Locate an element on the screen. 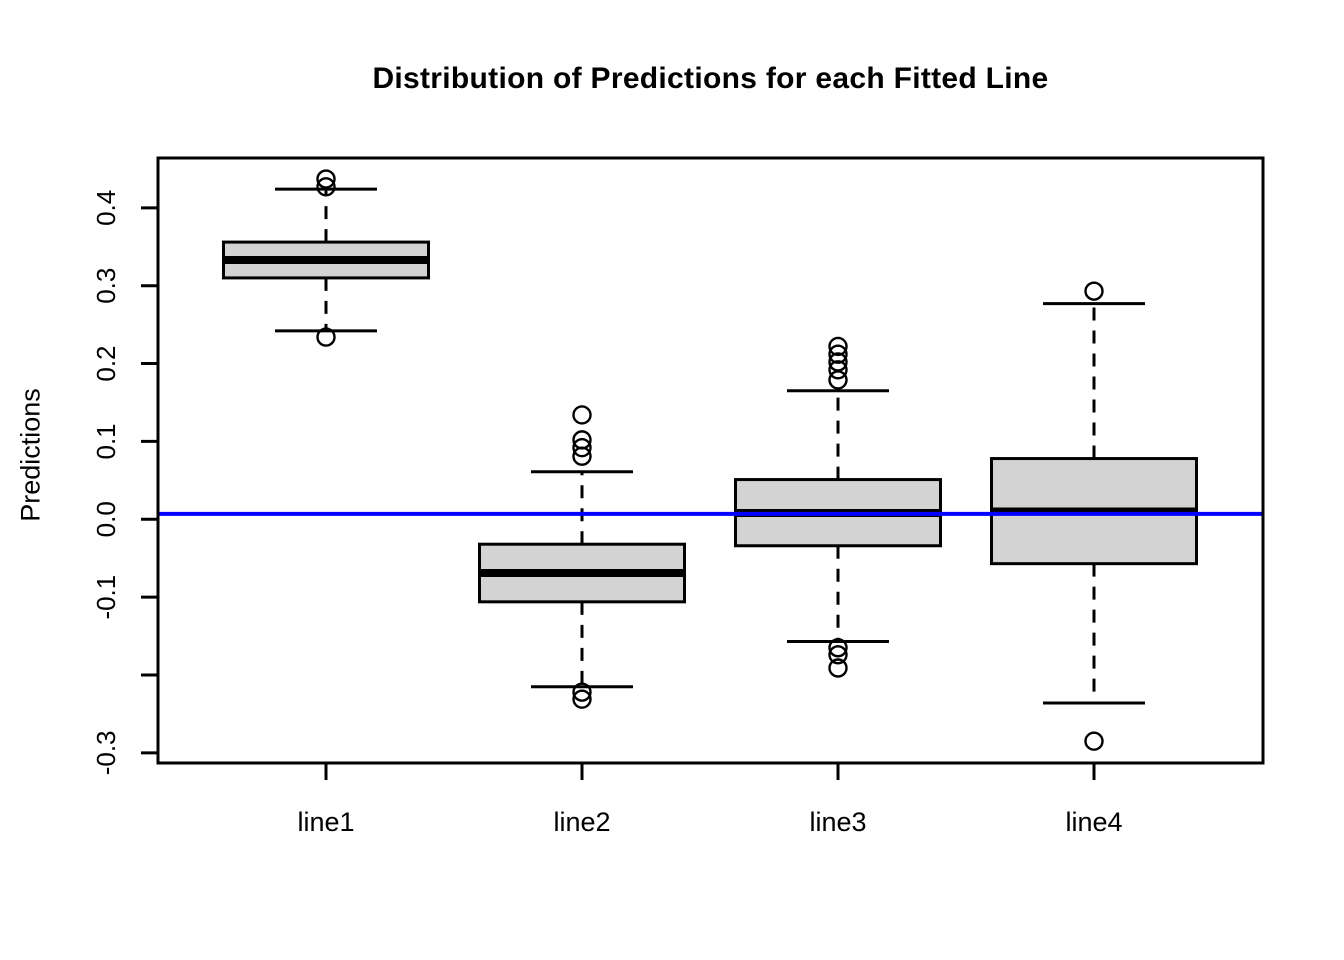 The image size is (1344, 960). y-tick-label: 0.3 is located at coordinates (106, 286).